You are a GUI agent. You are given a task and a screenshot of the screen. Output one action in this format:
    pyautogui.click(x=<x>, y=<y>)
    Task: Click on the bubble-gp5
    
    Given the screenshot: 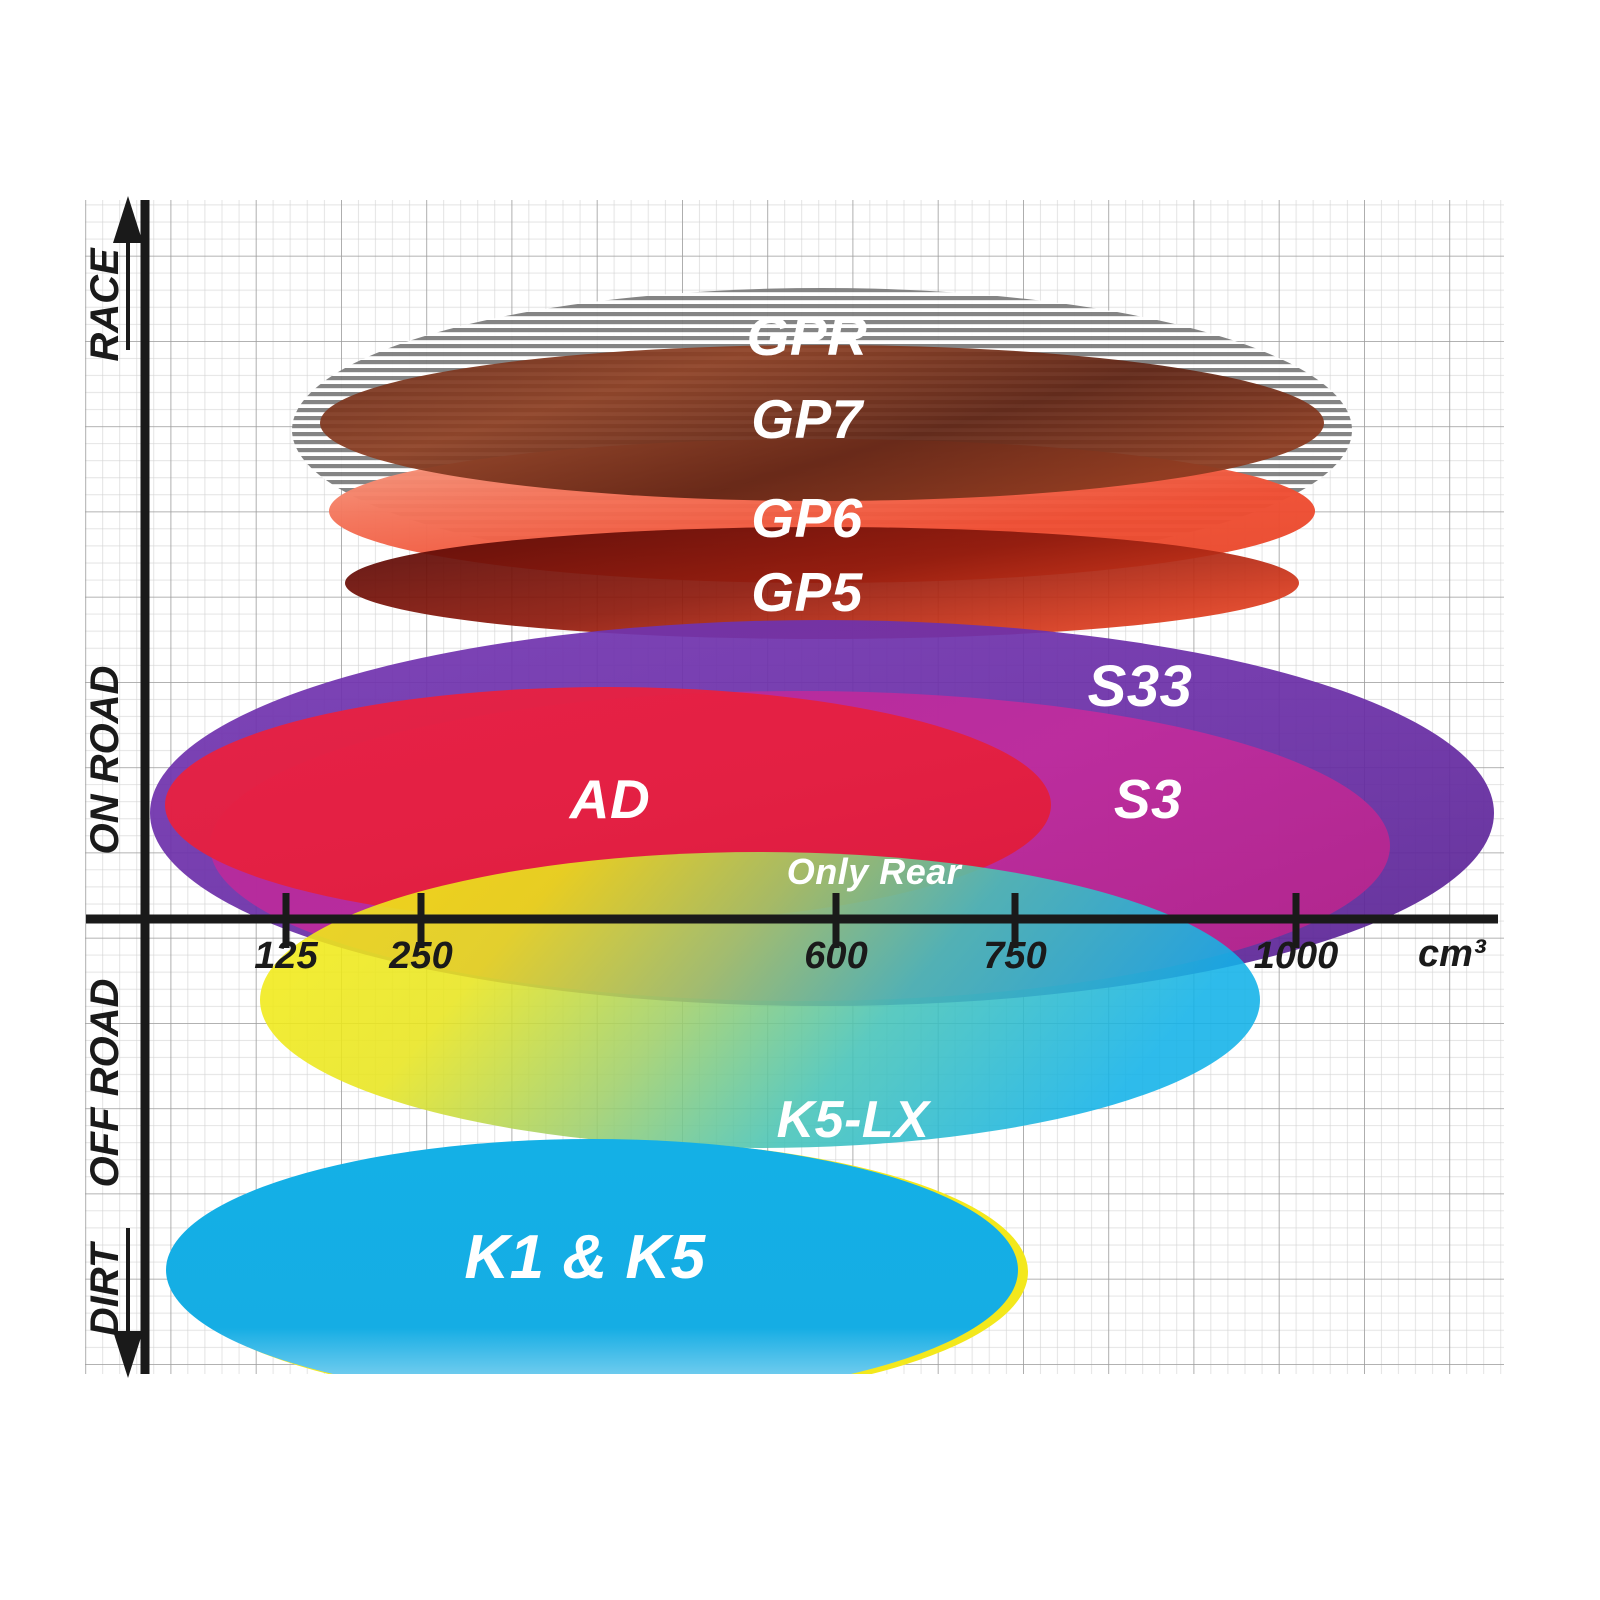 What is the action you would take?
    pyautogui.click(x=822, y=583)
    